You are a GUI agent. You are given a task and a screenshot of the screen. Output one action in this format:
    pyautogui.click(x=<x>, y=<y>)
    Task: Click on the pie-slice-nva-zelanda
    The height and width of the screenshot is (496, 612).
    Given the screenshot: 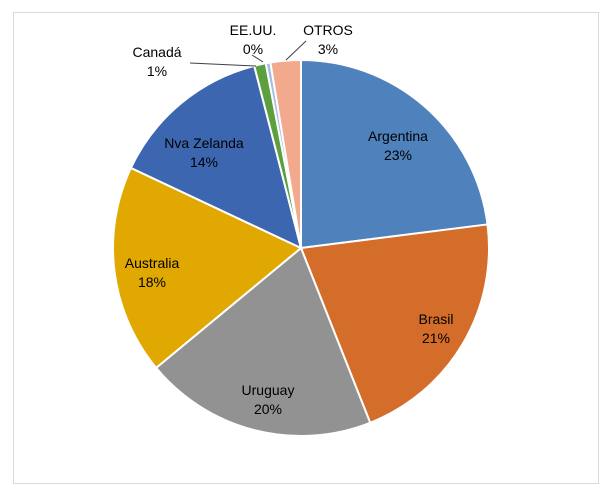 What is the action you would take?
    pyautogui.click(x=216, y=157)
    